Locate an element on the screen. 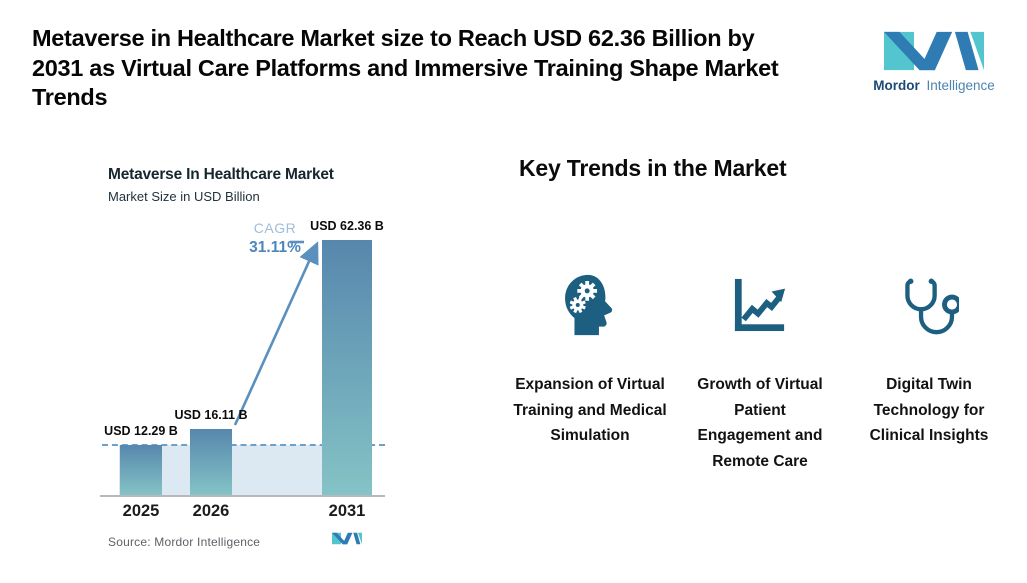 This screenshot has width=1027, height=583. brand-name: Mordor Intelligence is located at coordinates (934, 85).